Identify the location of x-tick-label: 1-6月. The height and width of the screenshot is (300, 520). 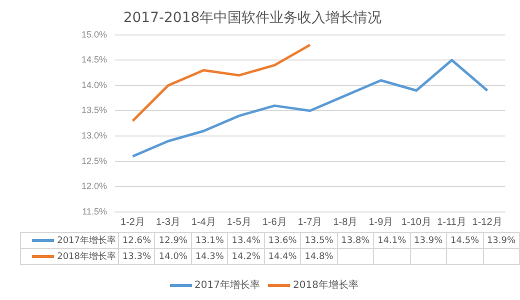
(274, 222).